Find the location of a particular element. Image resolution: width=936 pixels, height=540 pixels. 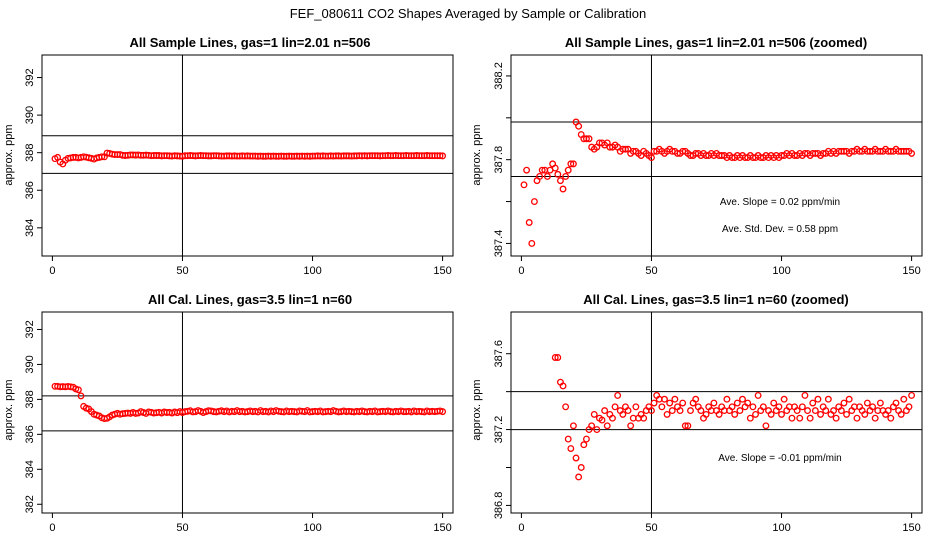

panel-title: All Sample Lines, gas=1 lin=2.01 n=506 is located at coordinates (250, 42).